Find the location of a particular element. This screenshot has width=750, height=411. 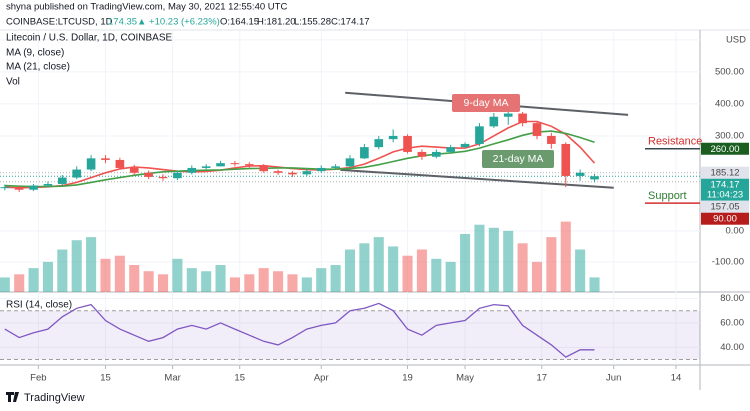

price-badge-label: 90.00 is located at coordinates (725, 219).